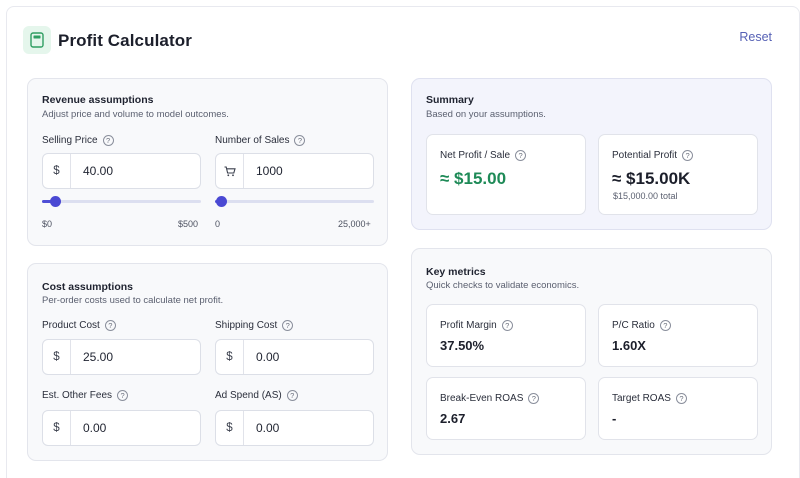 Image resolution: width=800 pixels, height=478 pixels. I want to click on net-profit-label-text: Net Profit / Sale, so click(475, 155).